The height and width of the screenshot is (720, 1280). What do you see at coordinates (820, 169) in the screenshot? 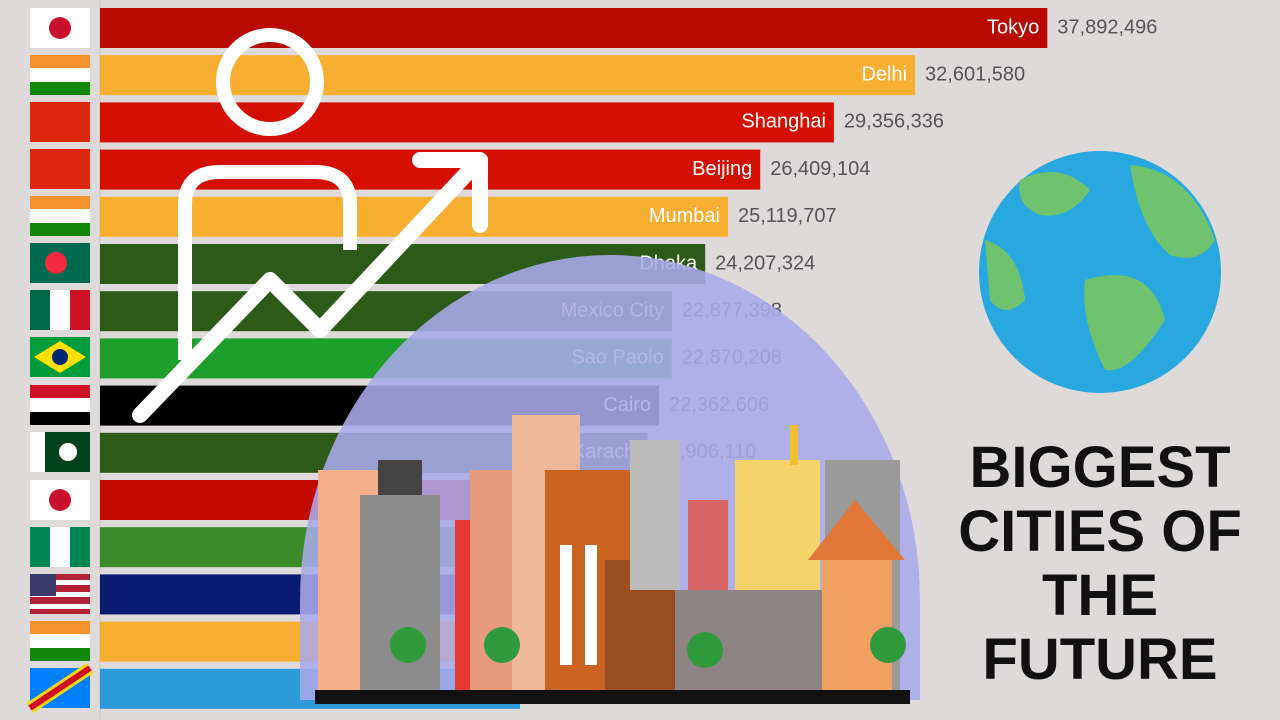
I see `value-label: 26,409,104` at bounding box center [820, 169].